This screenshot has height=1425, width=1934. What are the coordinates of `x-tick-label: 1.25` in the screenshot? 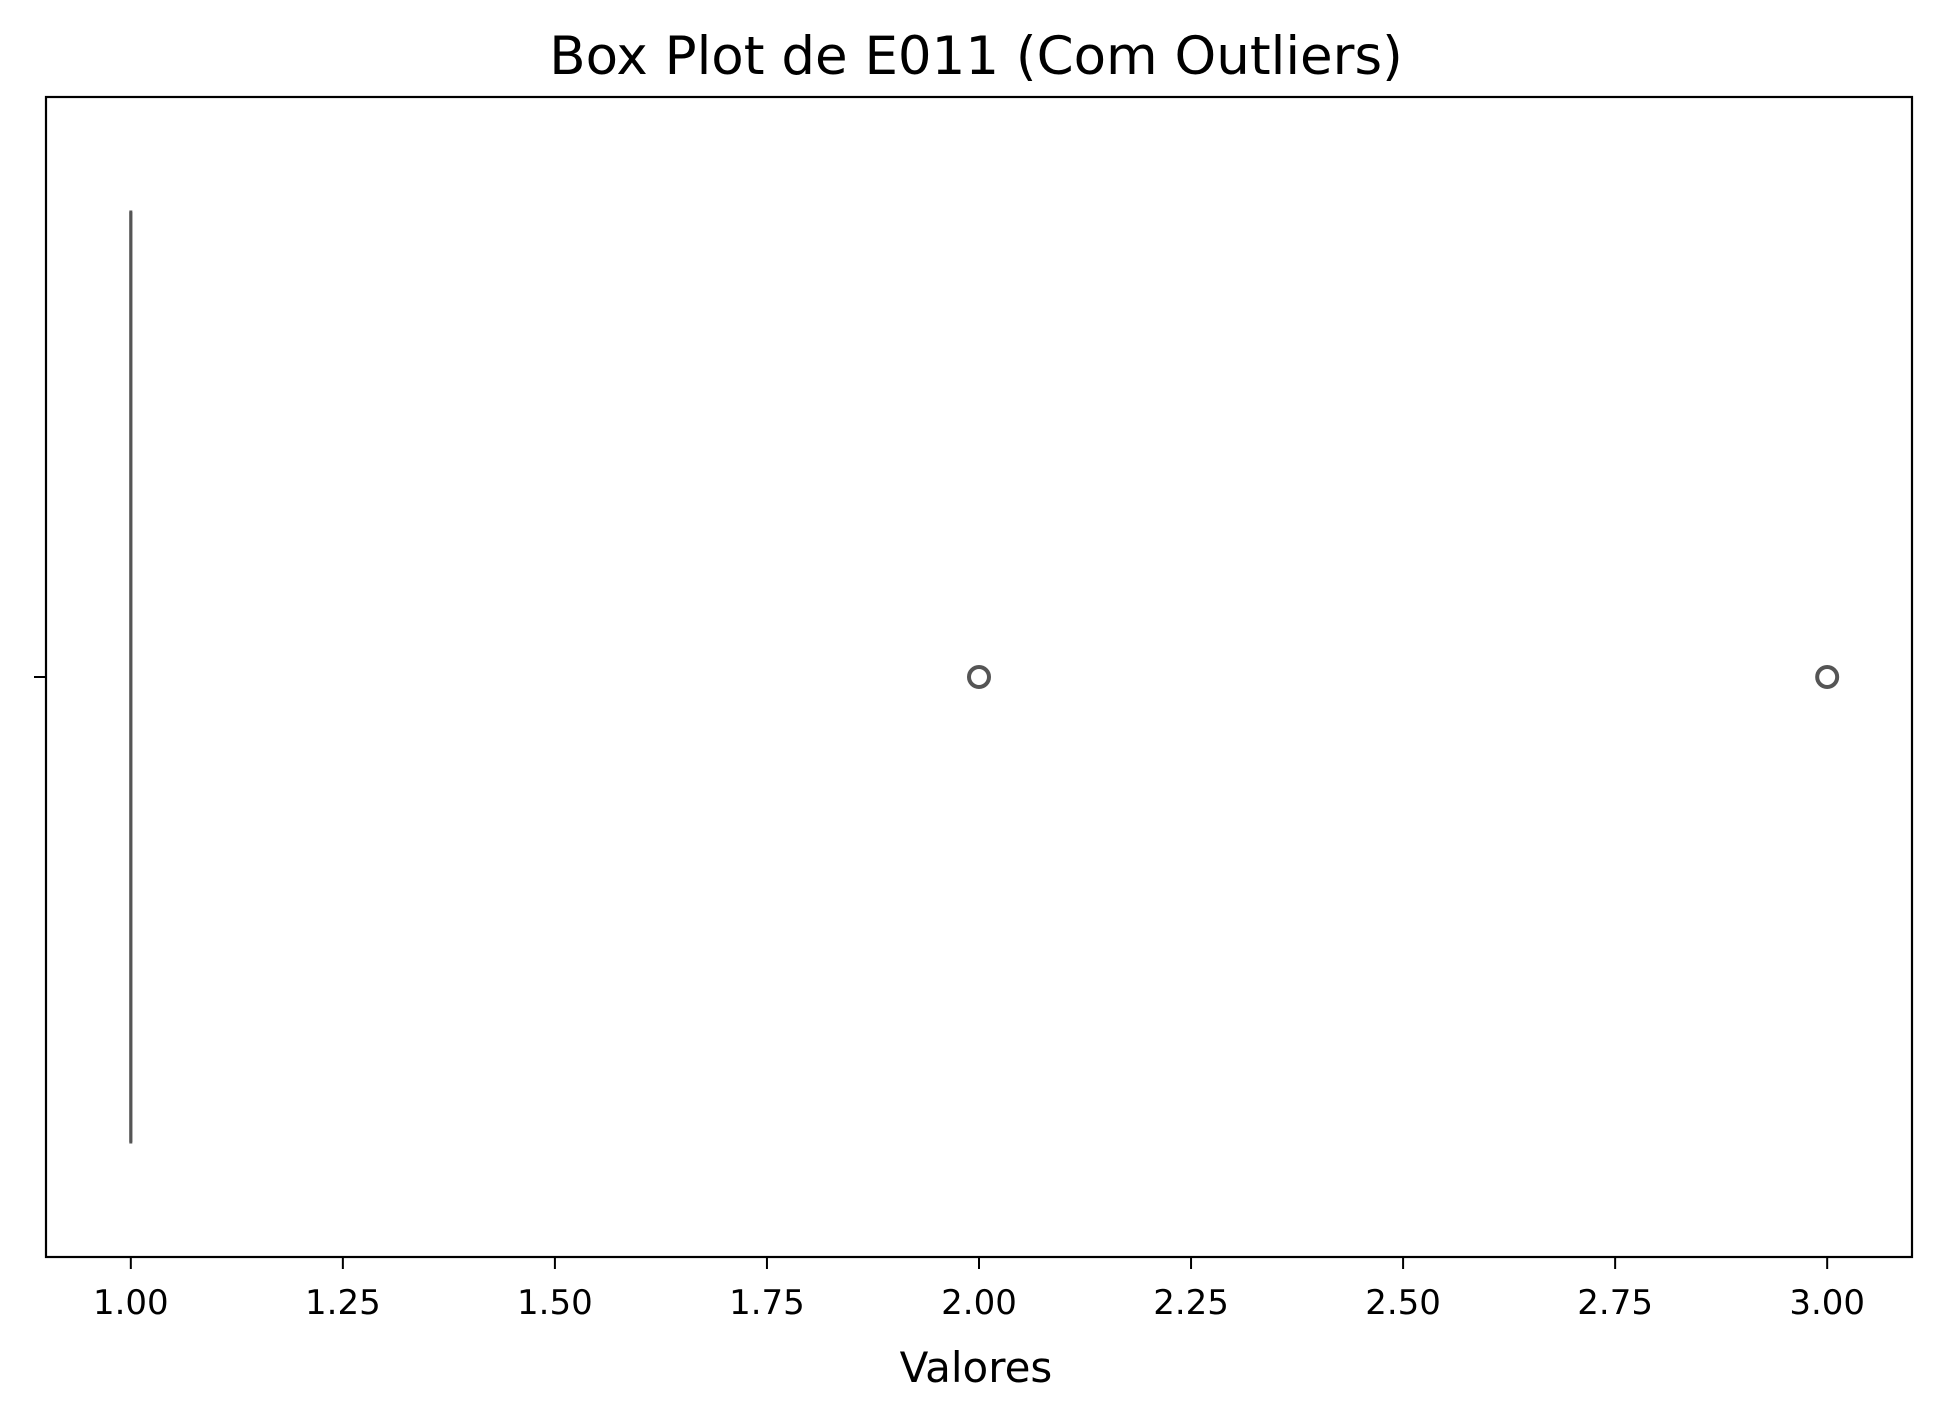 It's located at (343, 1303).